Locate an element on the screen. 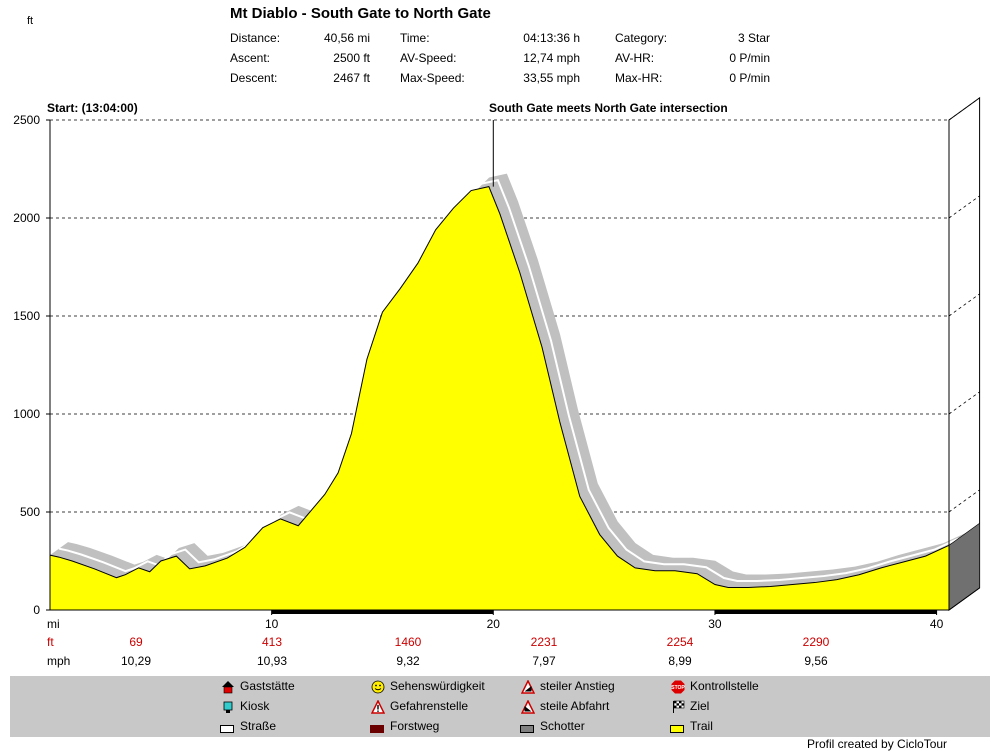 The image size is (1000, 751). y-tick-label: 1500 is located at coordinates (26, 316).